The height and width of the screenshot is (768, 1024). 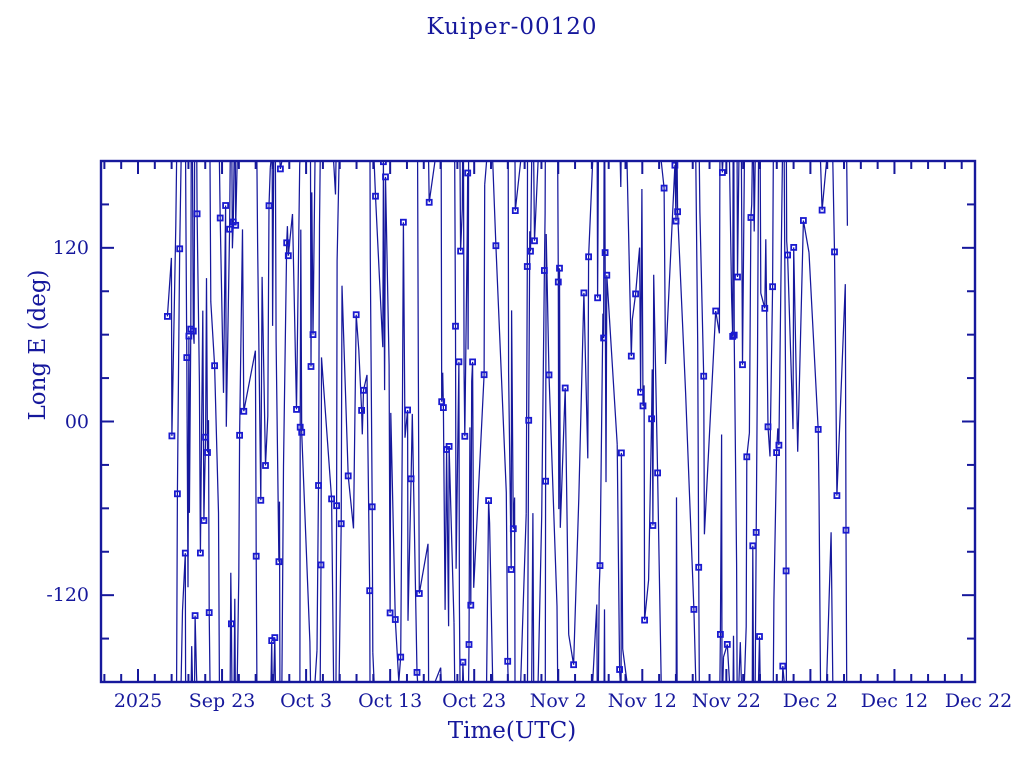 What do you see at coordinates (222, 701) in the screenshot?
I see `x-tick-label: Sep 23` at bounding box center [222, 701].